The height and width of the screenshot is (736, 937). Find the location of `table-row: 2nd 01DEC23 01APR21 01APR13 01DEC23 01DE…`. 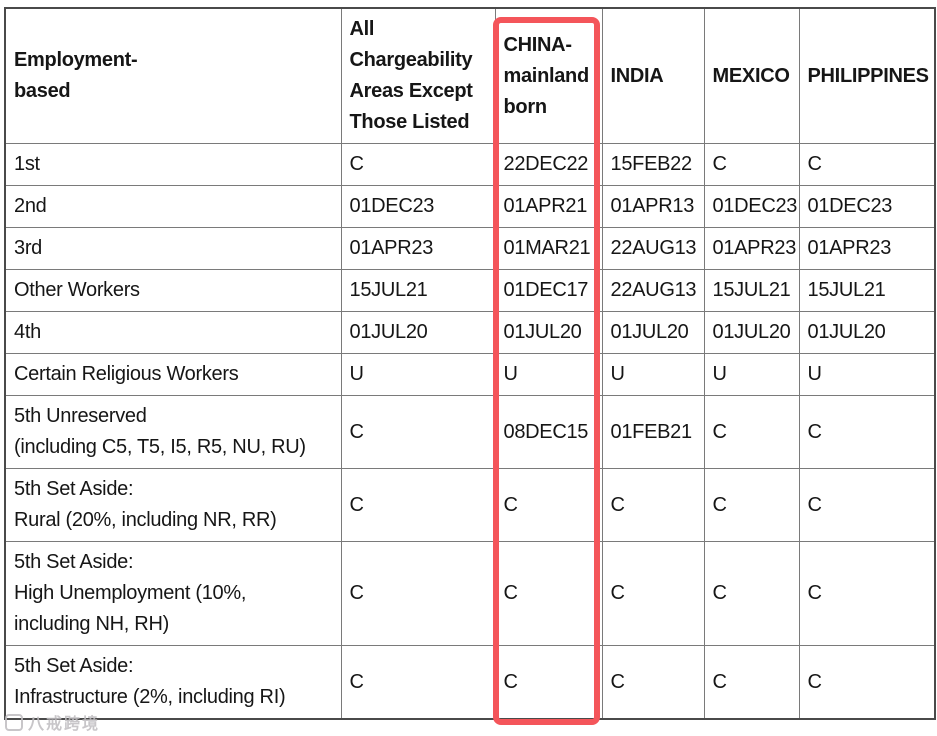

table-row: 2nd 01DEC23 01APR21 01APR13 01DEC23 01DE… is located at coordinates (470, 206).